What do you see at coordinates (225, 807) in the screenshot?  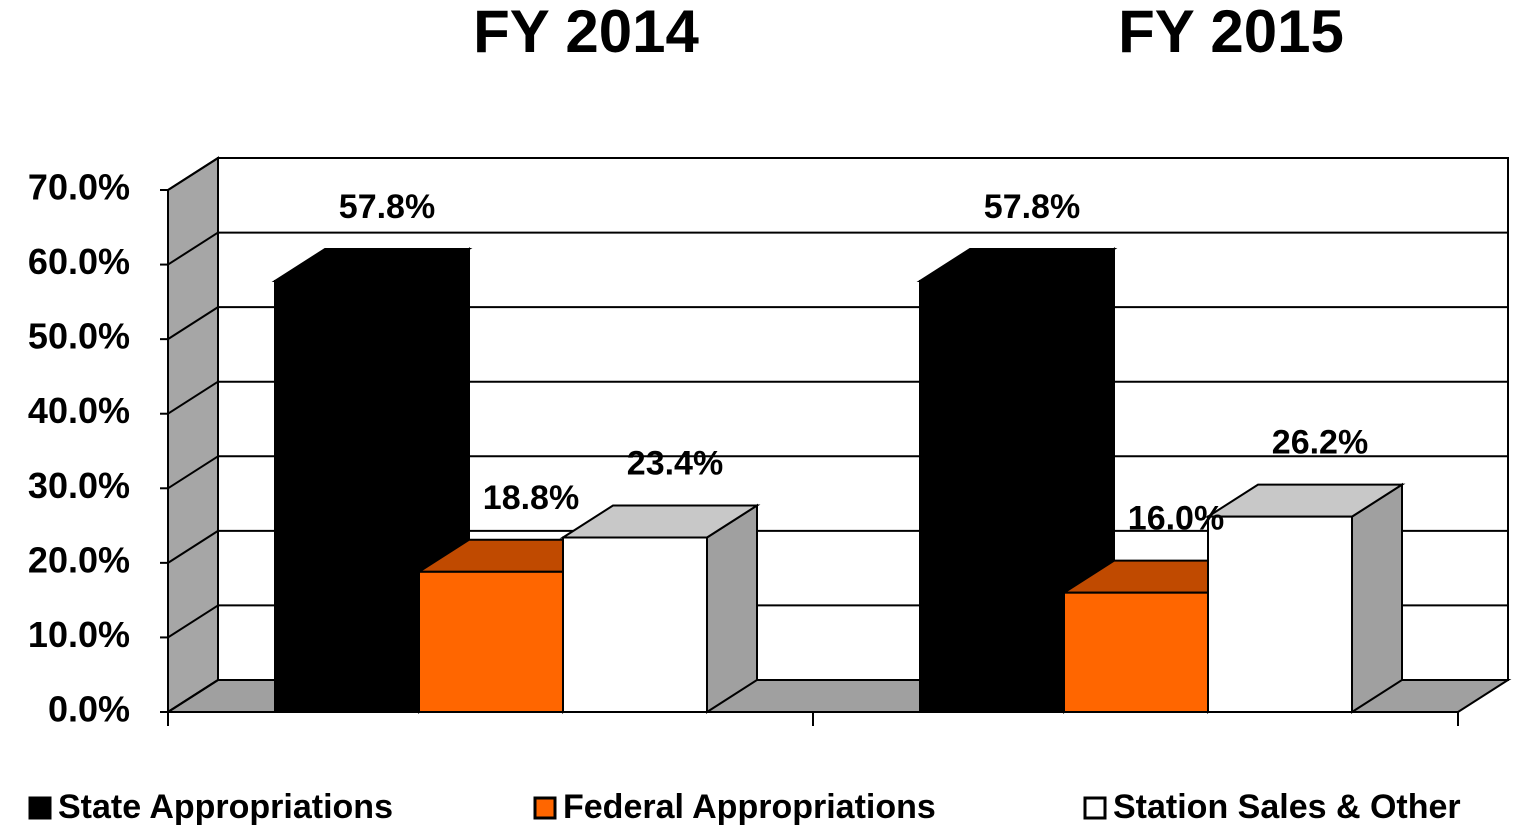 I see `legend-label: State Appropriations` at bounding box center [225, 807].